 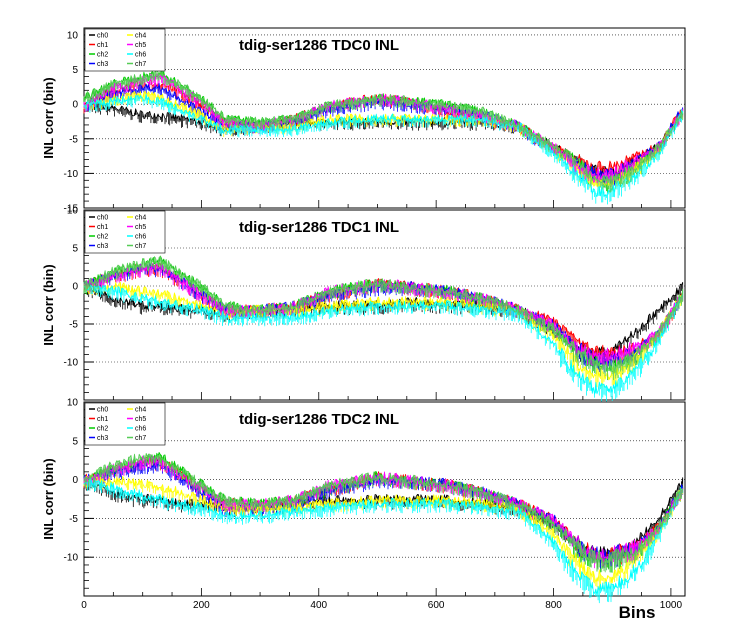 I want to click on chart-title: tdig-ser1286 TDC1 INL, so click(x=319, y=227).